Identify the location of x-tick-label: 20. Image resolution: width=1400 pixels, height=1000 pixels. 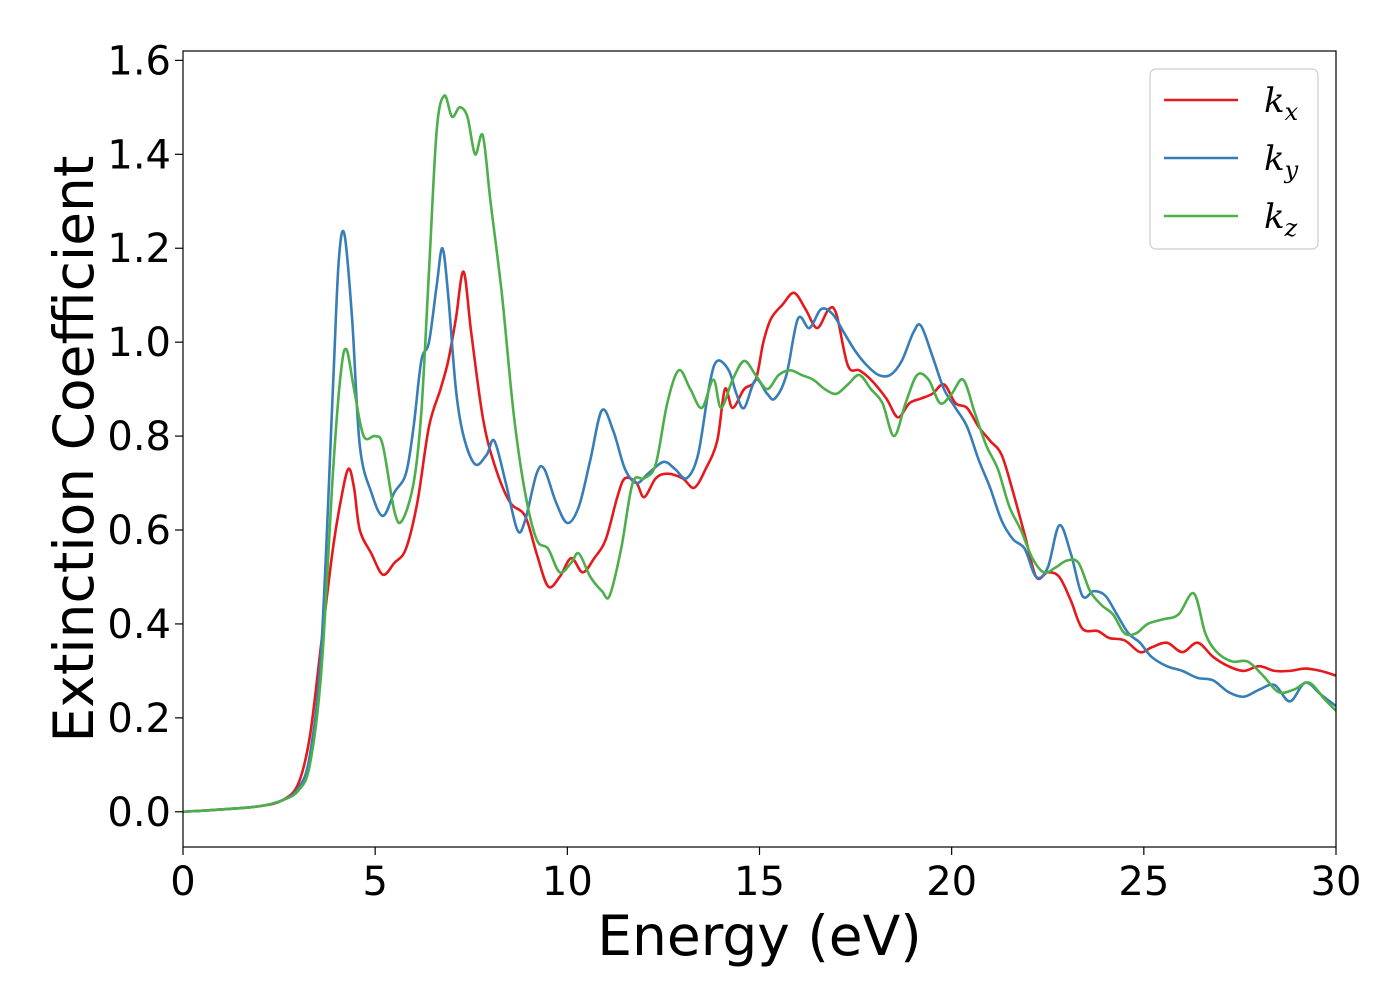
(951, 882).